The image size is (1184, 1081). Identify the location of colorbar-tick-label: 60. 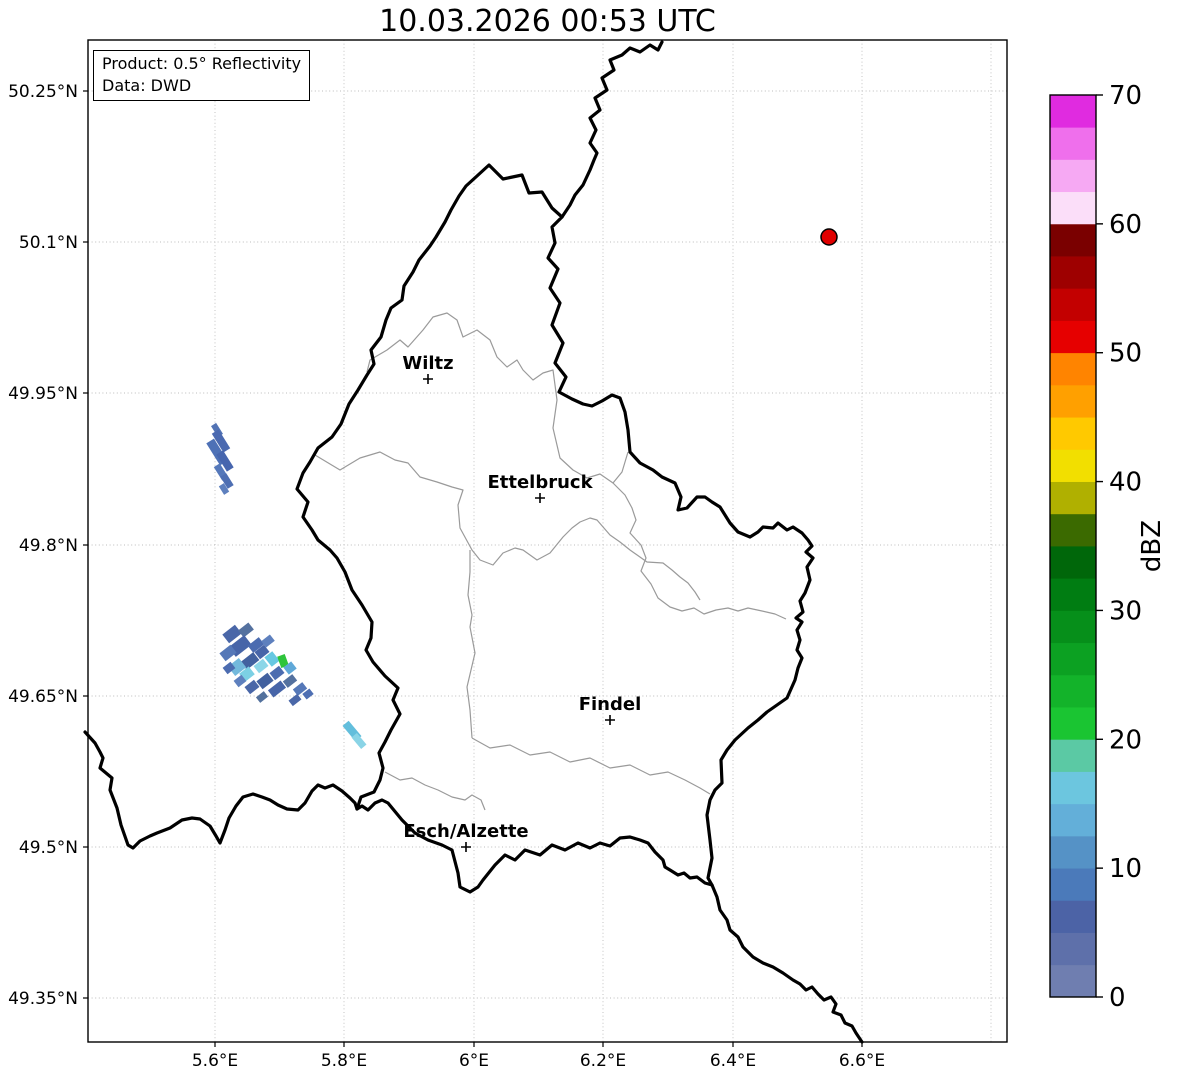
(1125, 225).